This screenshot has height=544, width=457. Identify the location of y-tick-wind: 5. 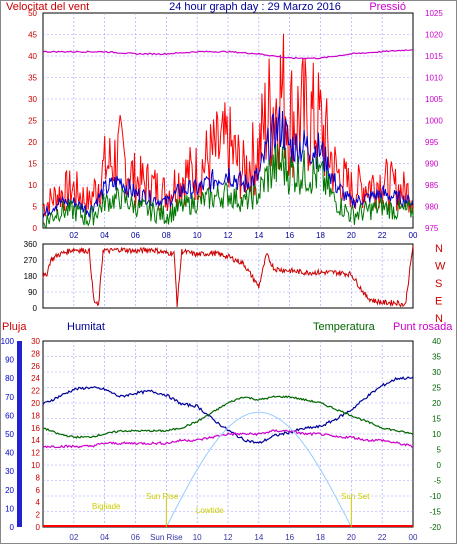
(35, 207).